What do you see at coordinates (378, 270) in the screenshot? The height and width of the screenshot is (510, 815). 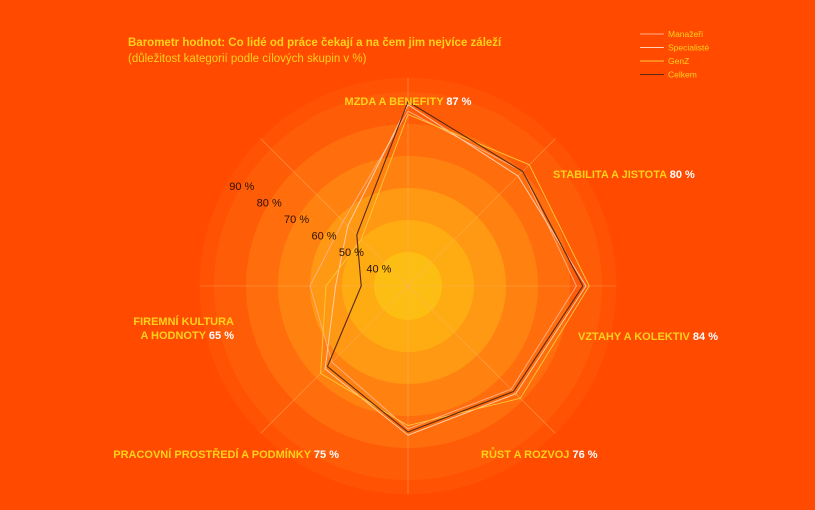 I see `tick-label-40: 40 %` at bounding box center [378, 270].